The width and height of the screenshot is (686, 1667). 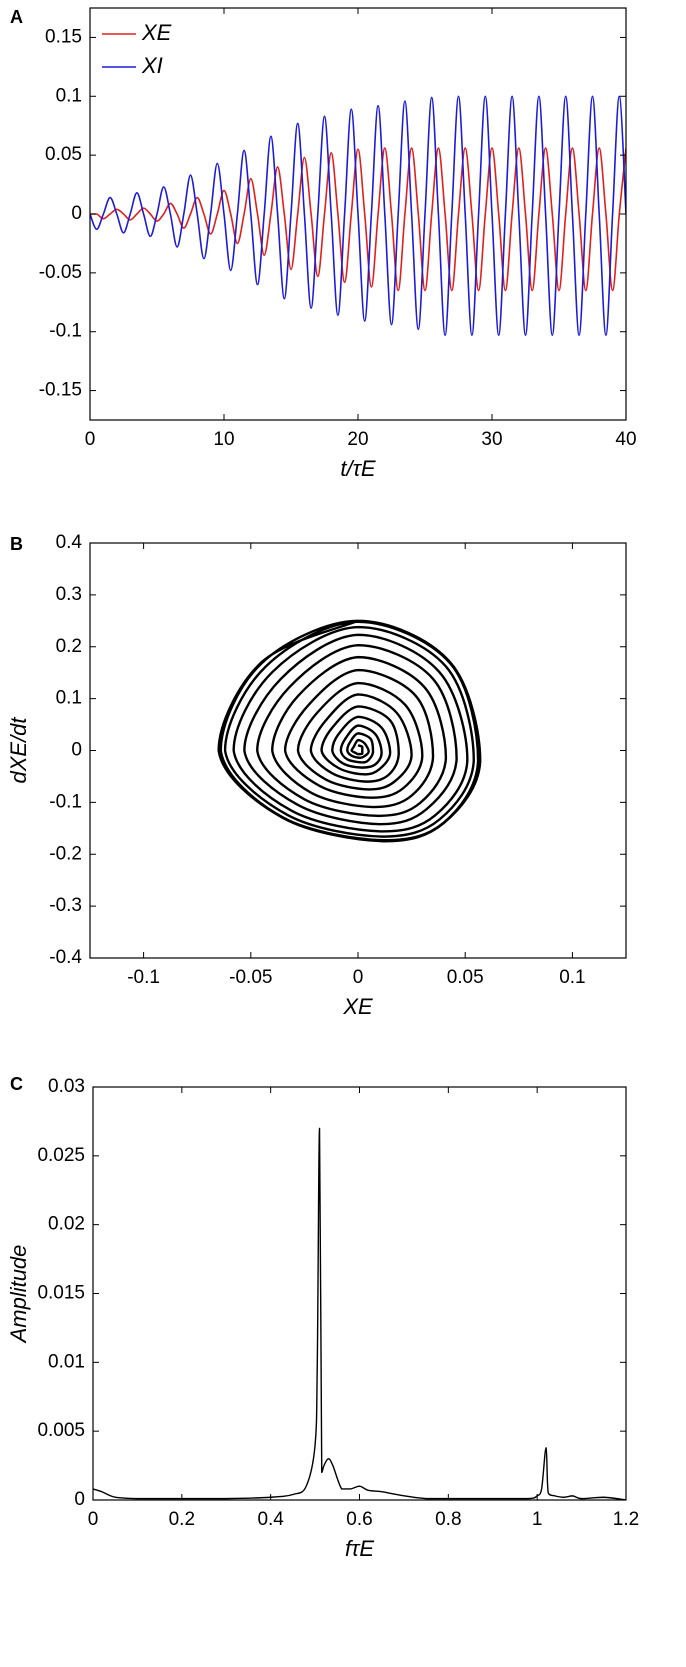 What do you see at coordinates (223, 439) in the screenshot?
I see `x-tick-label: 10` at bounding box center [223, 439].